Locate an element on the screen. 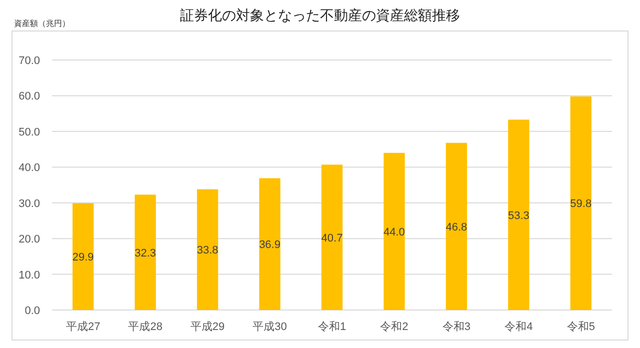 The image size is (640, 348). x-tick-label: 平成30 is located at coordinates (269, 326).